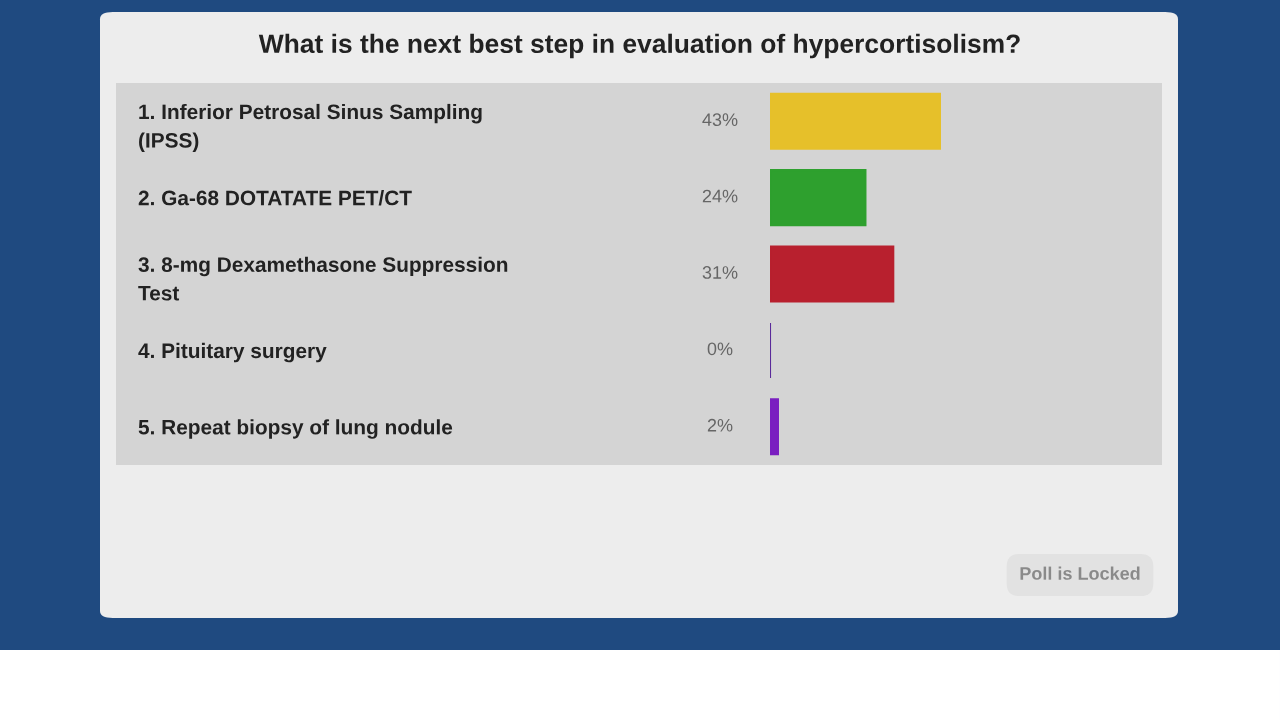 This screenshot has width=1280, height=720. What do you see at coordinates (323, 278) in the screenshot?
I see `y-tick-label: 3. 8-mg Dexamethasone Suppression Test` at bounding box center [323, 278].